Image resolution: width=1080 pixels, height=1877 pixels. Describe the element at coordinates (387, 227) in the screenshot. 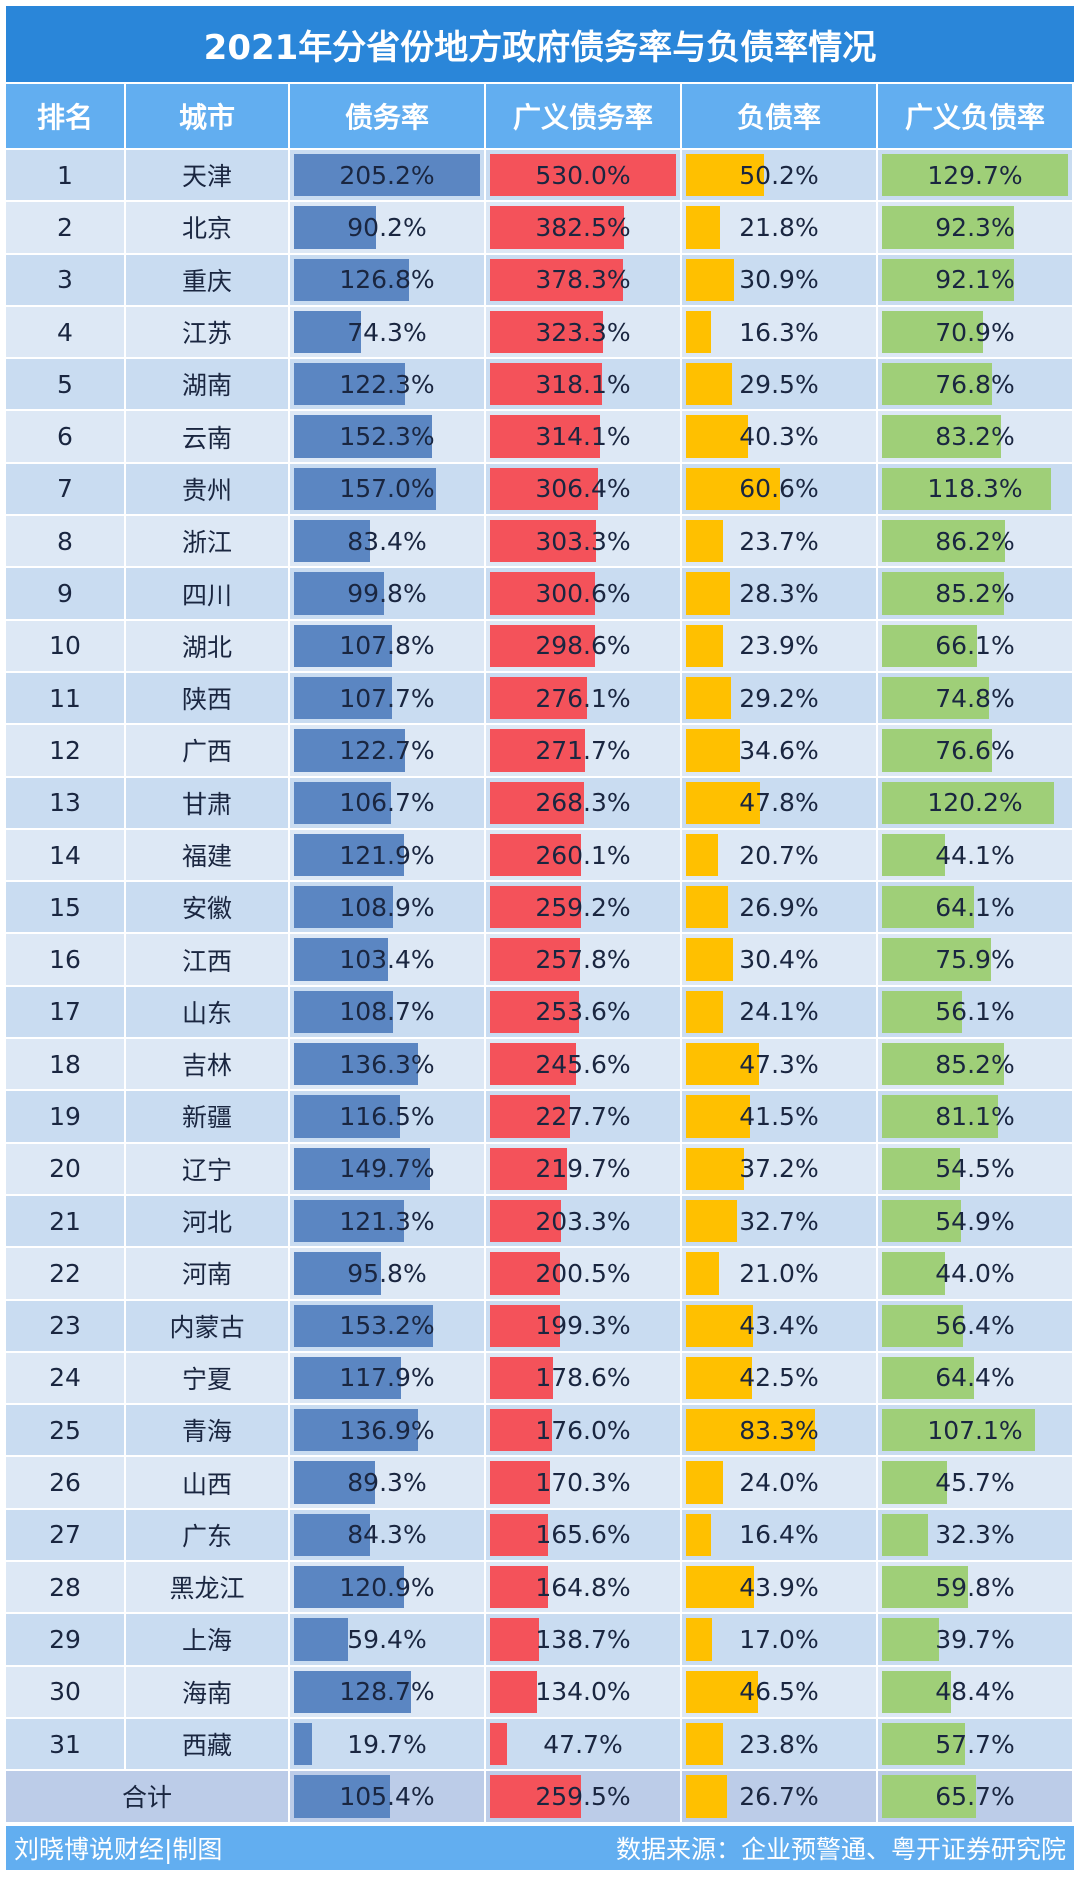

I see `value-label: 90.2%` at that location.